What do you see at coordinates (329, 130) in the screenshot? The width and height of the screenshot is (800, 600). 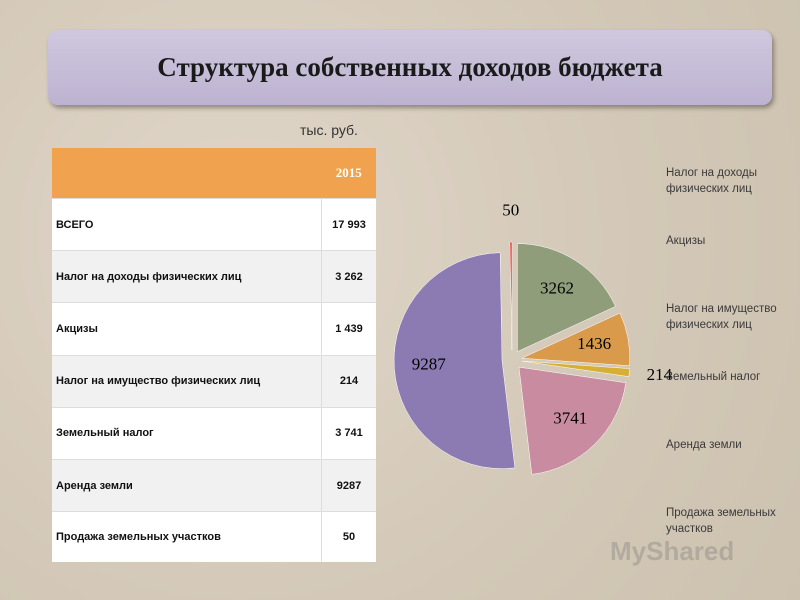 I see `unit-label: тыс. руб.` at bounding box center [329, 130].